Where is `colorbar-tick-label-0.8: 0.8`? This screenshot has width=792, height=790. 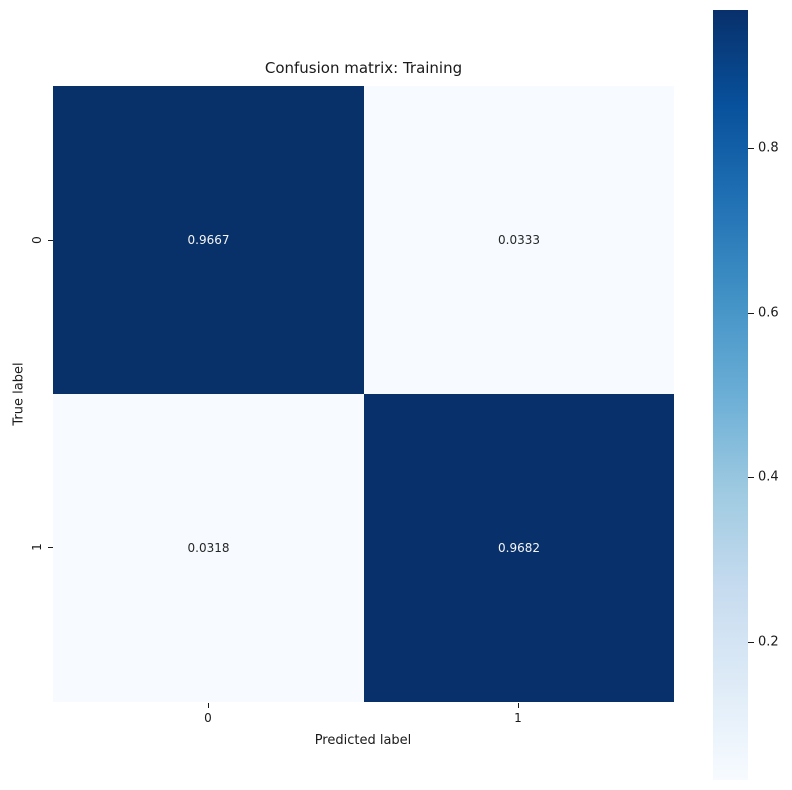 colorbar-tick-label-0.8: 0.8 is located at coordinates (768, 148).